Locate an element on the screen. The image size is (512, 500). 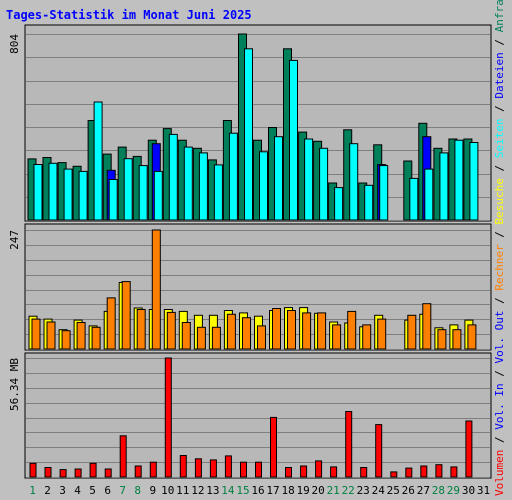
day-label-18: 18 is located at coordinates (287, 490).